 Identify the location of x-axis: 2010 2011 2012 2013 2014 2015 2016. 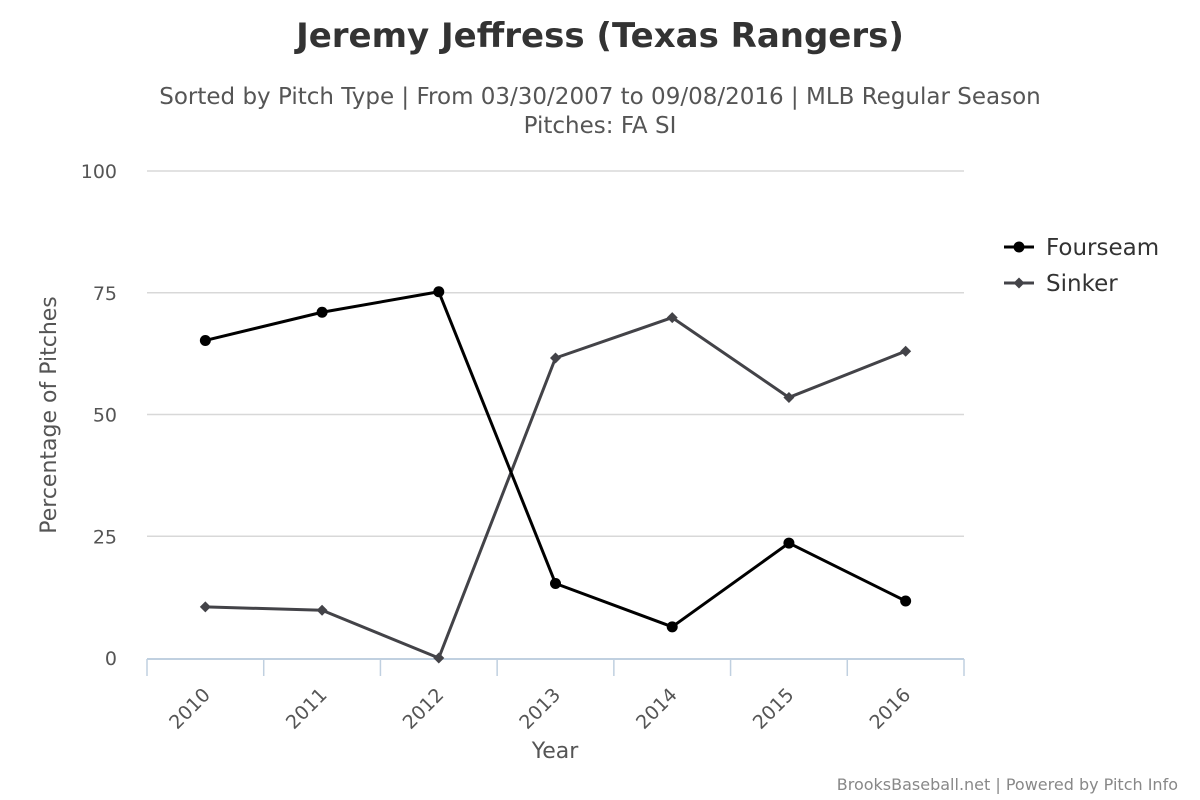
(555, 696).